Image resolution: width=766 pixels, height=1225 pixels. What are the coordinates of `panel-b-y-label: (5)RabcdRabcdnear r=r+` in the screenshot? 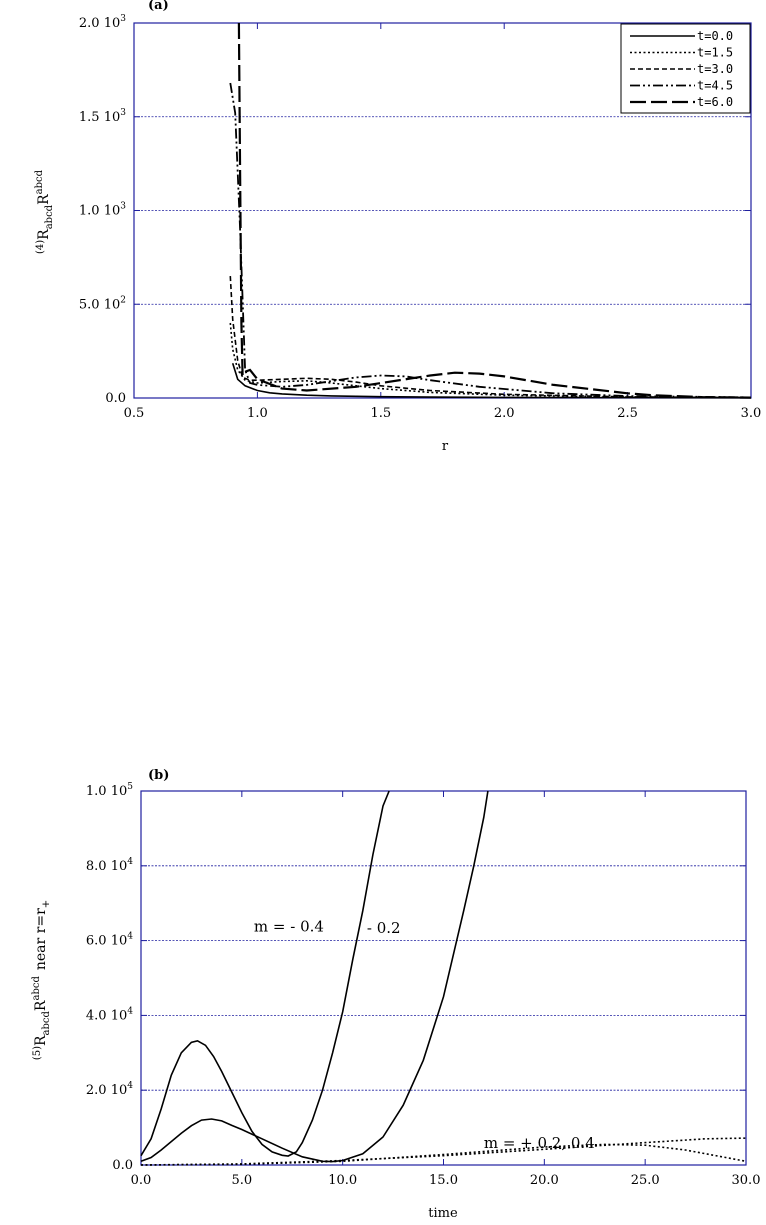 It's located at (41, 980).